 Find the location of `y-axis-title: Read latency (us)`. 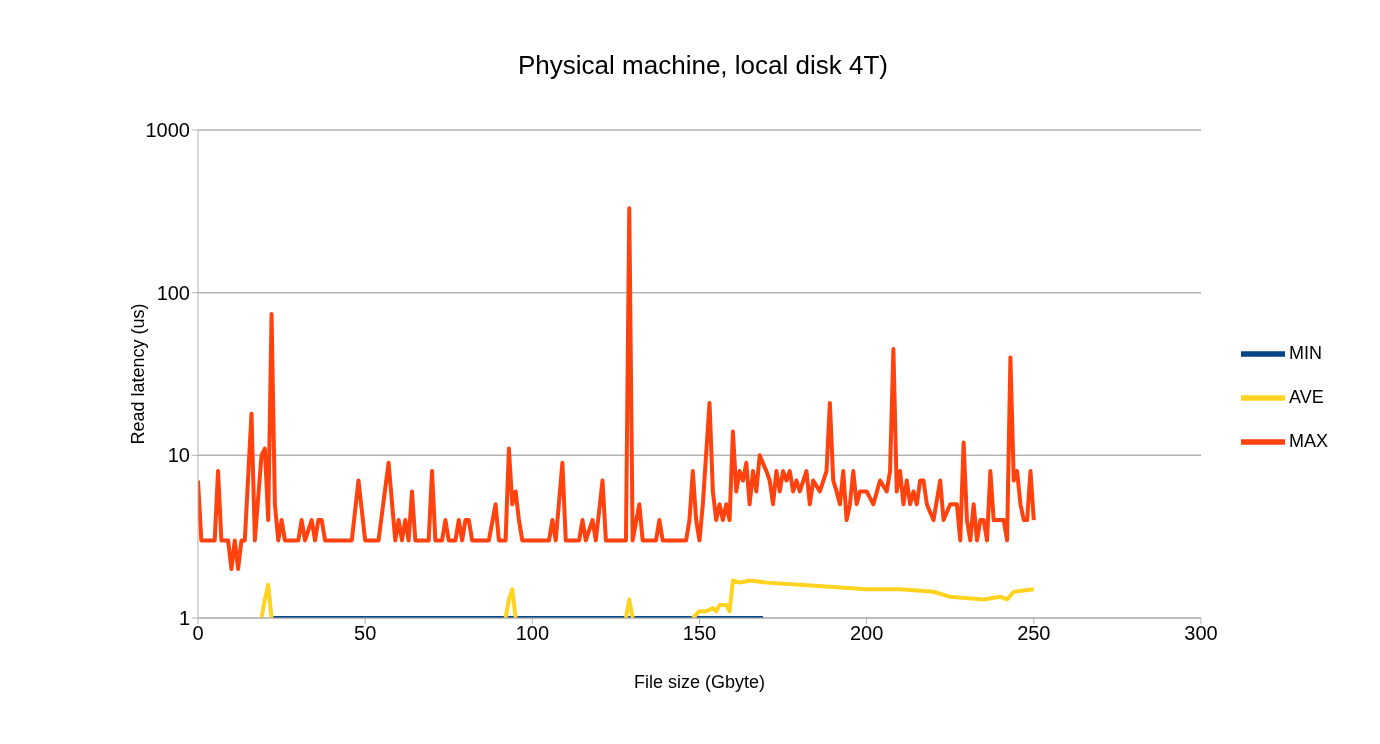

y-axis-title: Read latency (us) is located at coordinates (138, 374).